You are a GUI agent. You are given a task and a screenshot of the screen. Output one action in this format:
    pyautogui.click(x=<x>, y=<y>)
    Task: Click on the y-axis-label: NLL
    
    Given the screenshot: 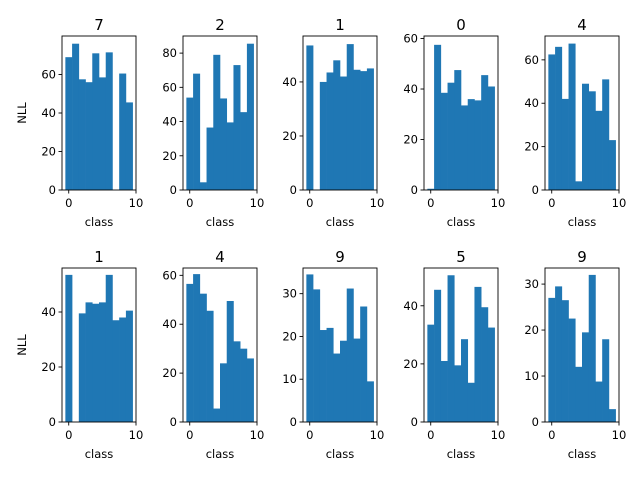 What is the action you would take?
    pyautogui.click(x=22, y=113)
    